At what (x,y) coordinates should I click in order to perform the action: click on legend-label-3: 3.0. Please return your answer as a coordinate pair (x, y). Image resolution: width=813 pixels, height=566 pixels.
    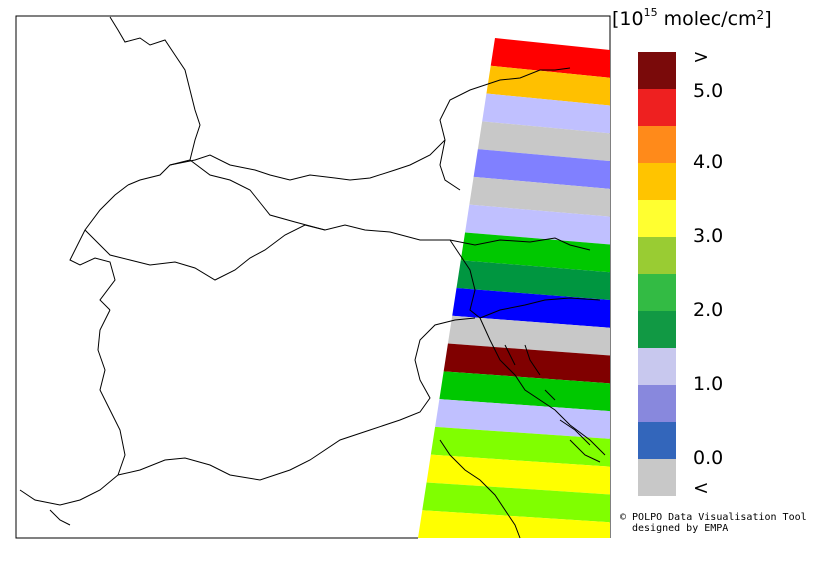
    Looking at the image, I should click on (708, 236).